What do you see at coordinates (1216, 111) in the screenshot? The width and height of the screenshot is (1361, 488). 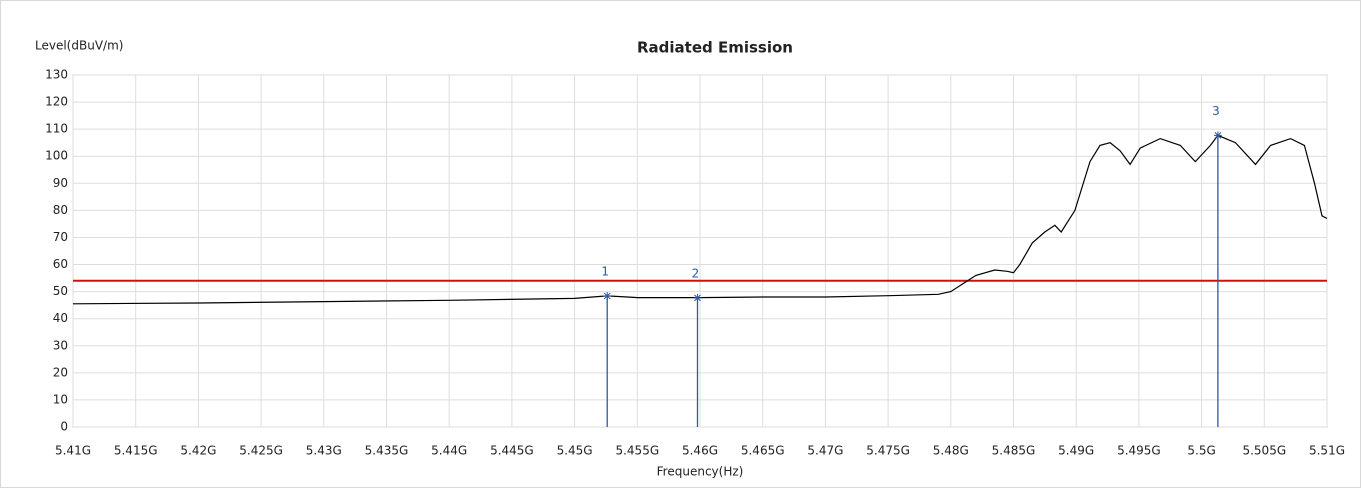 I see `marker-label: 3` at bounding box center [1216, 111].